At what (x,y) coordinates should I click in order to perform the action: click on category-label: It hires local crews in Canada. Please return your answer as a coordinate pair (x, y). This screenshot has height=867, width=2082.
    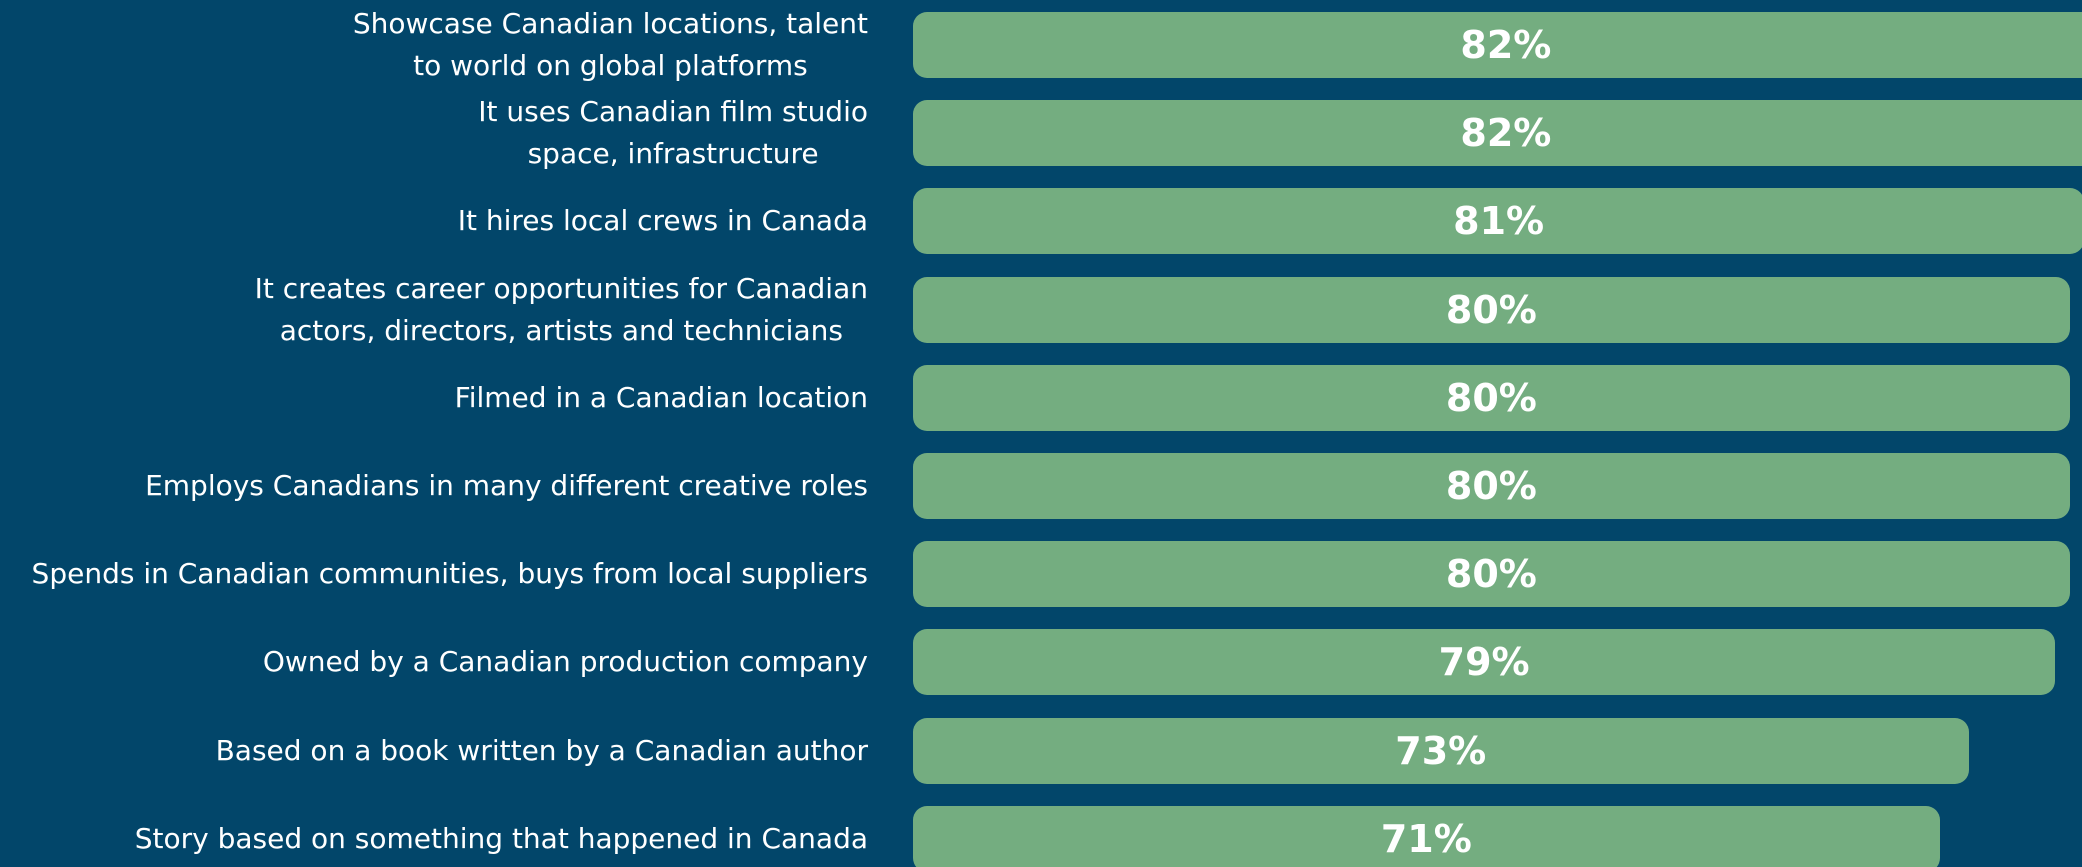
    Looking at the image, I should click on (662, 221).